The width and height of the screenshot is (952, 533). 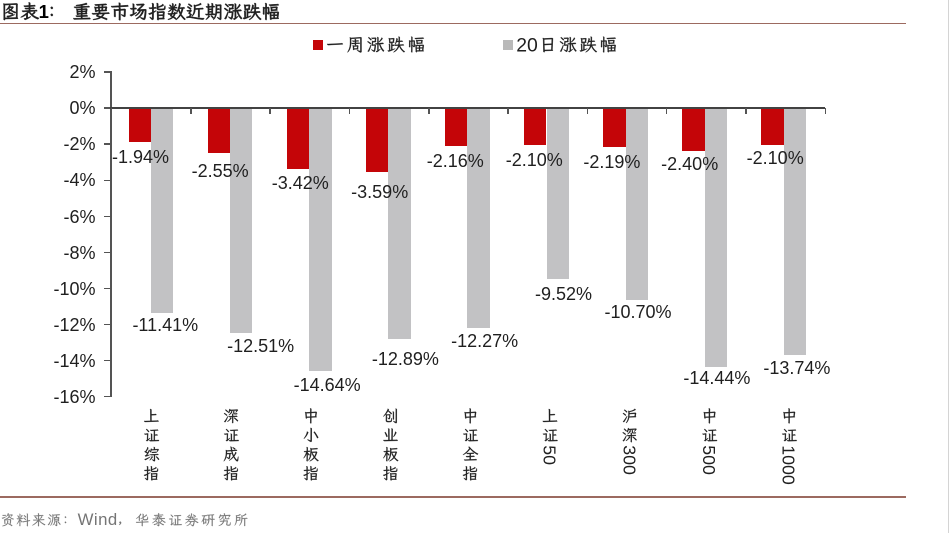 I want to click on svg-text: 300, so click(x=629, y=460).